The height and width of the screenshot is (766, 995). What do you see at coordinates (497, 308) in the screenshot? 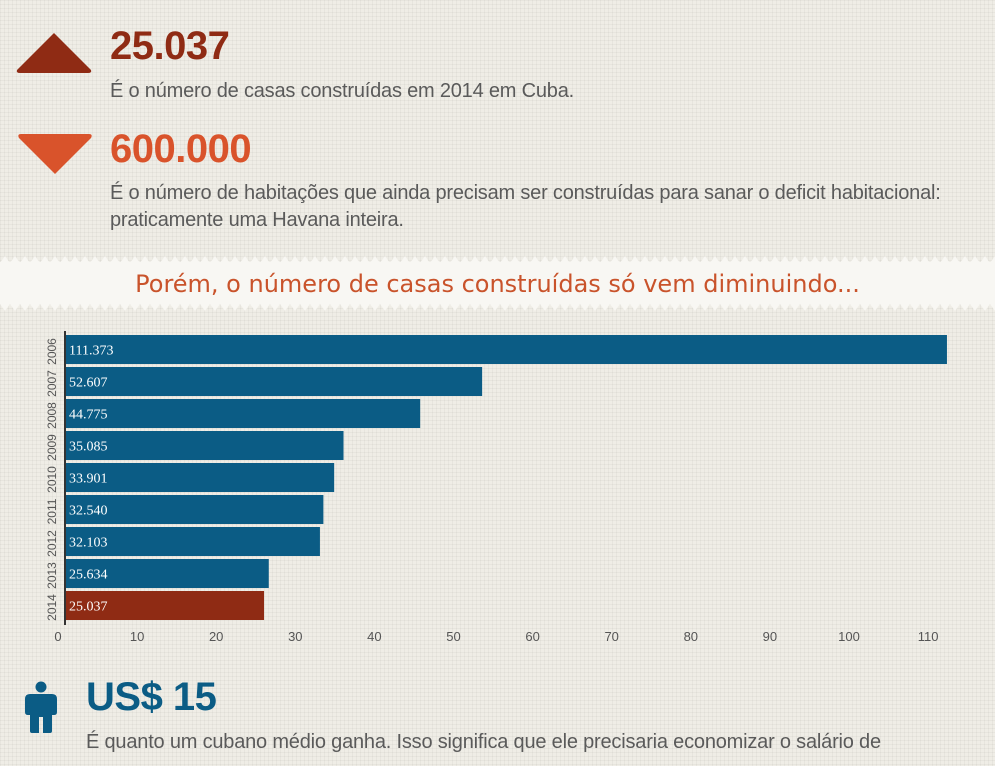
I see `band-zigzag-bottom` at bounding box center [497, 308].